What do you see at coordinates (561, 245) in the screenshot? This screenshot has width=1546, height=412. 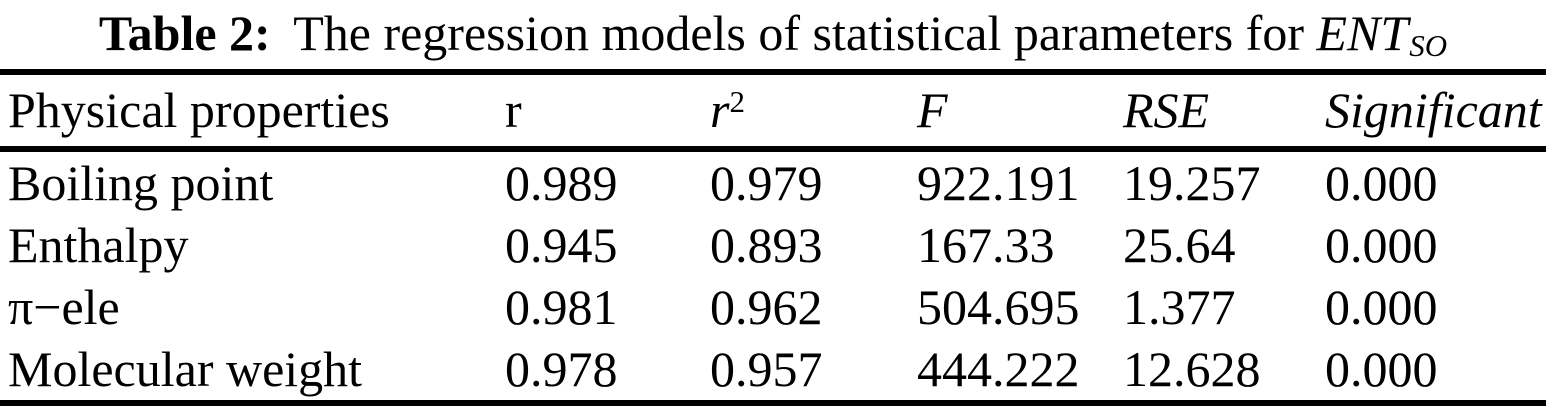 I see `cell-r: 0.945` at bounding box center [561, 245].